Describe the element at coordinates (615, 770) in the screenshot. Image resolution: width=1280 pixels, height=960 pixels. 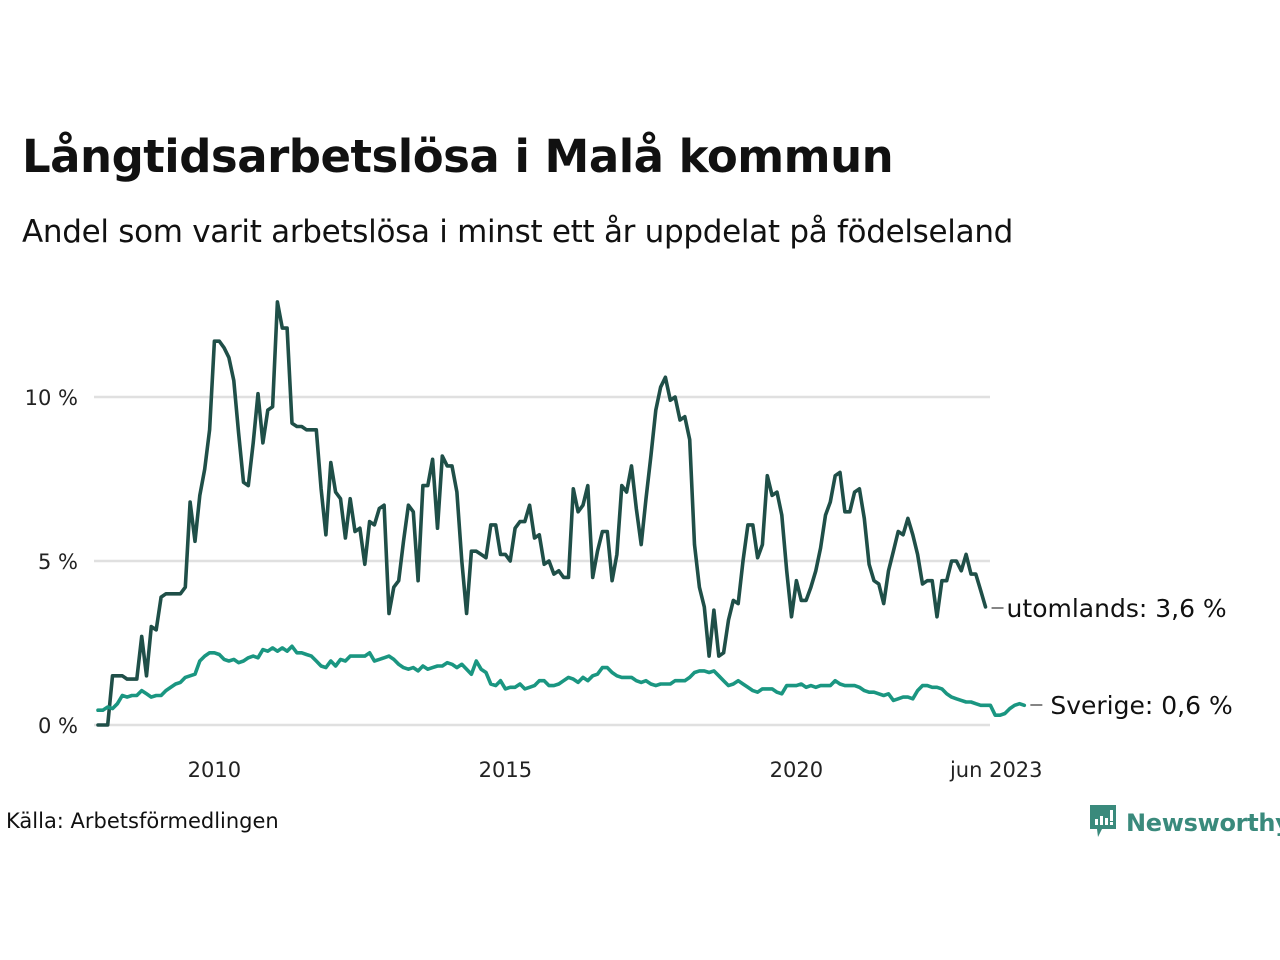
I see `x-axis-ticks: 2010 2015 2020 jun 2023` at that location.